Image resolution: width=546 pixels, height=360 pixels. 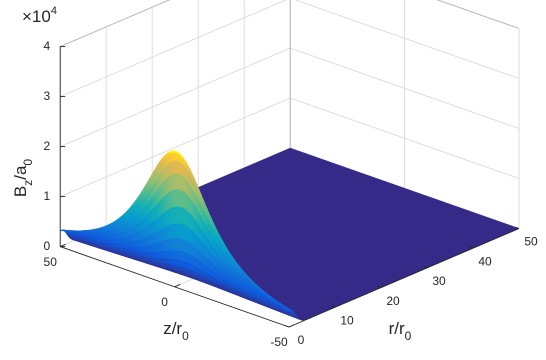 What do you see at coordinates (47, 146) in the screenshot?
I see `z-tick-label: 2` at bounding box center [47, 146].